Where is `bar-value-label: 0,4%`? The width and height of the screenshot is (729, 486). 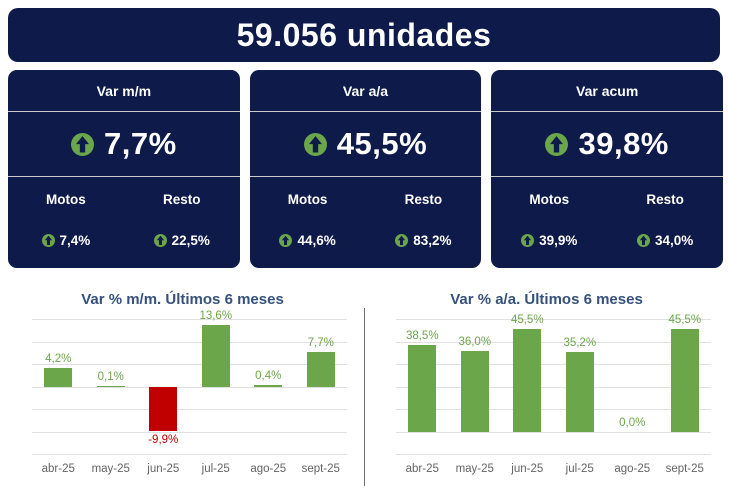 bar-value-label: 0,4% is located at coordinates (268, 375).